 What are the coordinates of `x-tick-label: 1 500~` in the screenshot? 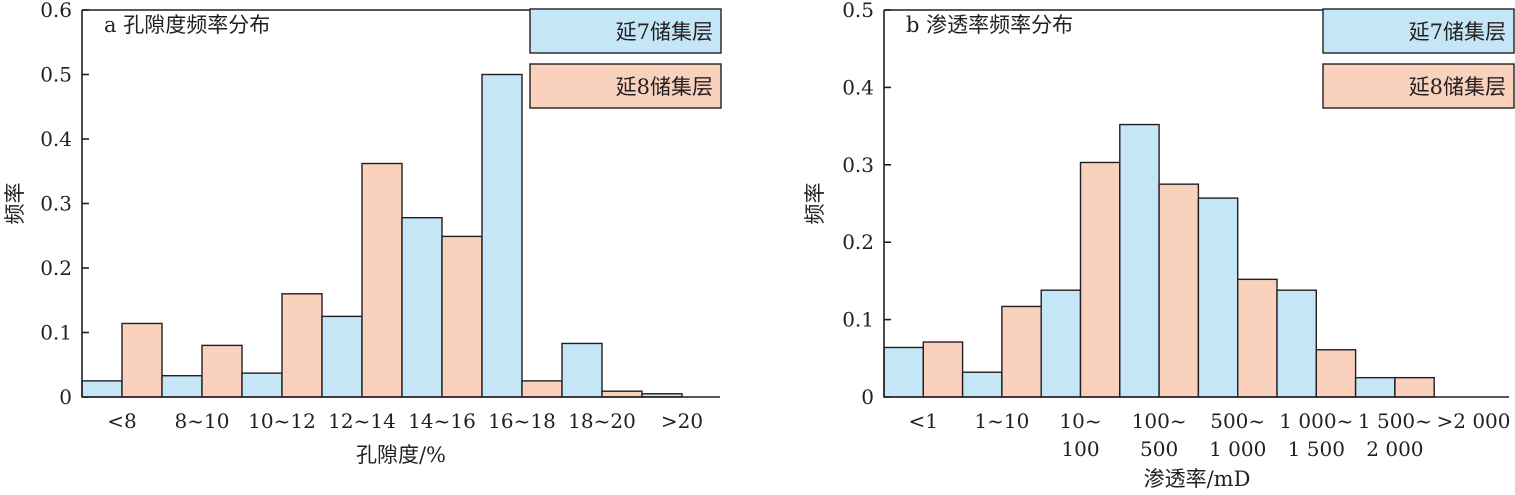 It's located at (1395, 421).